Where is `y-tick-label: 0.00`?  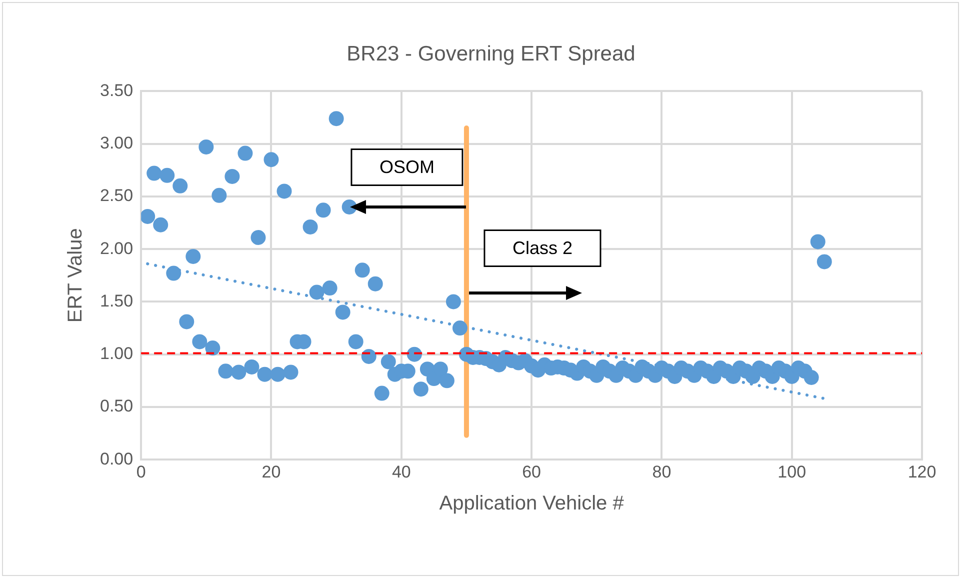
y-tick-label: 0.00 is located at coordinates (117, 458).